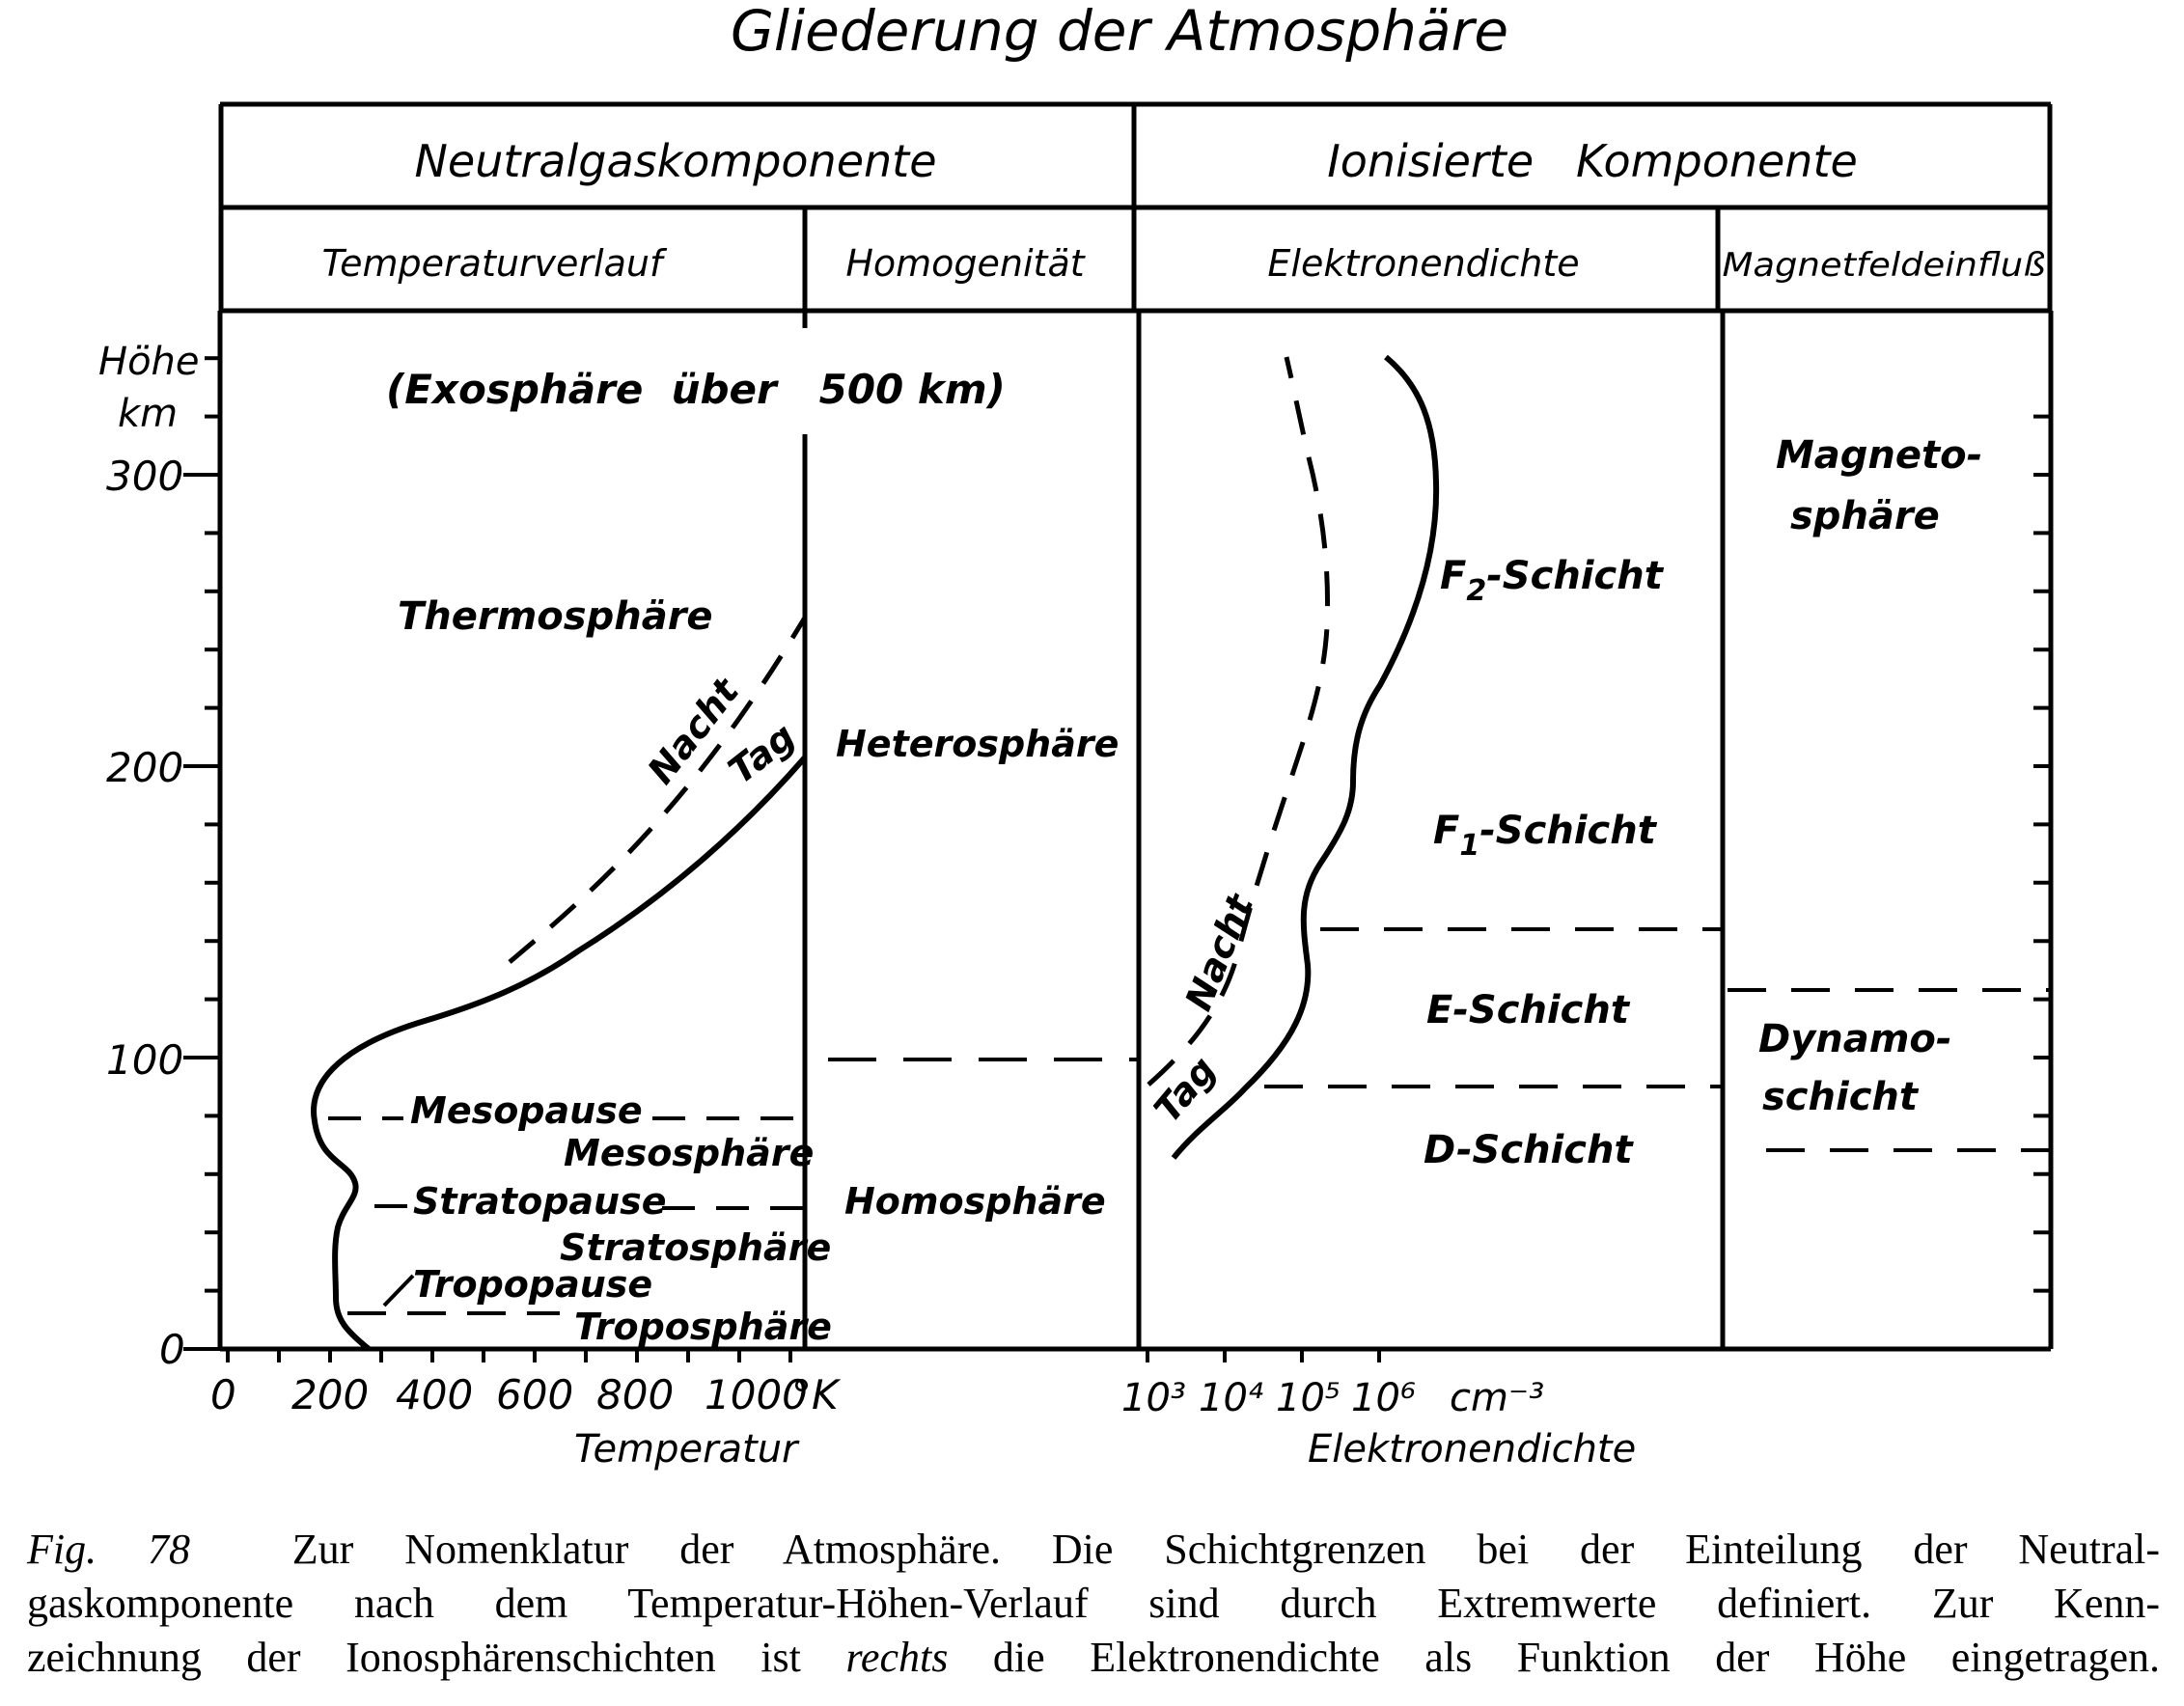  I want to click on f1-layer-label: F1-Schicht, so click(1545, 836).